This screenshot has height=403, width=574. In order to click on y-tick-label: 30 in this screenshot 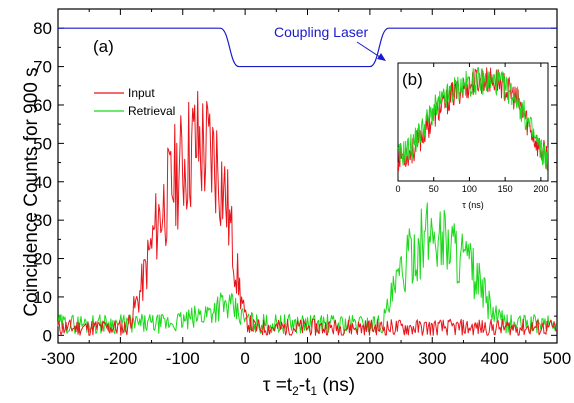, I will do `click(42, 220)`.